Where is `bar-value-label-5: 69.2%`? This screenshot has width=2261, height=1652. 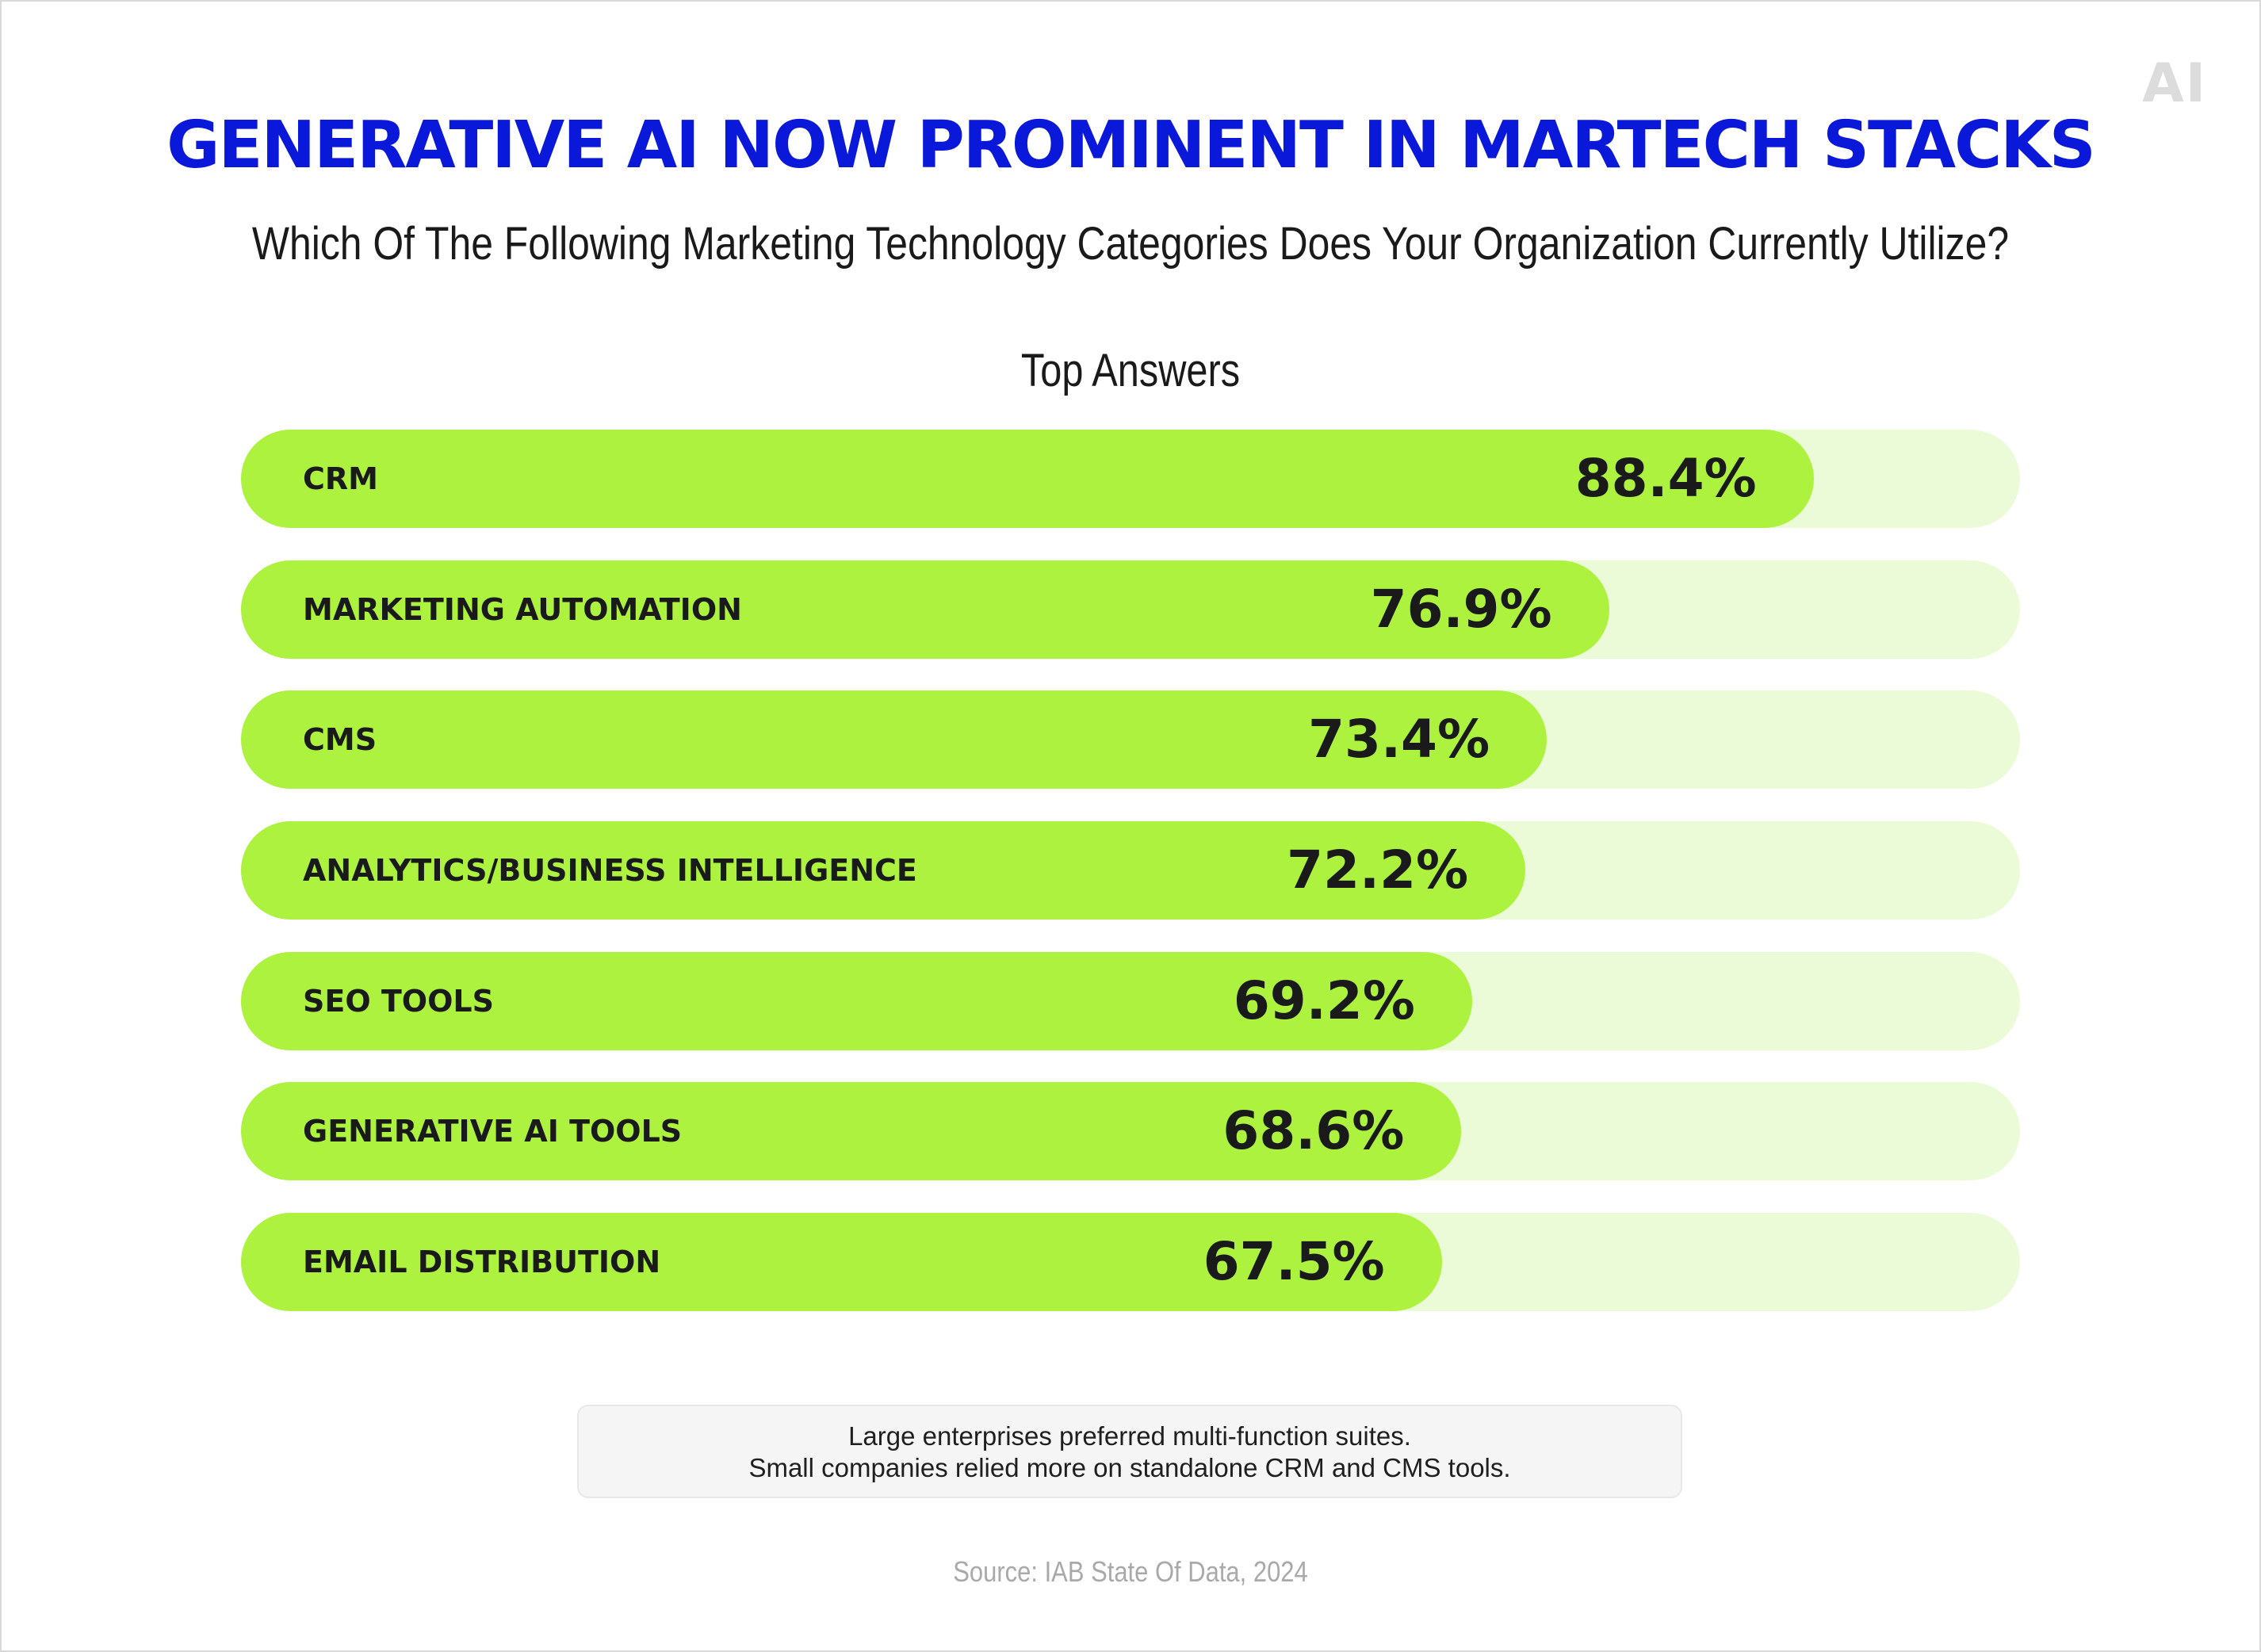
bar-value-label-5: 69.2% is located at coordinates (1324, 1000).